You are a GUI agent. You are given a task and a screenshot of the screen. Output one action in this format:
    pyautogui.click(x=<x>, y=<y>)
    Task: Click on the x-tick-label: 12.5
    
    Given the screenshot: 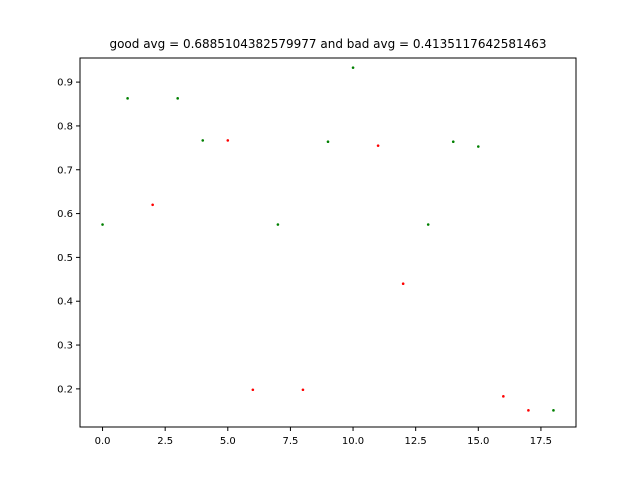 What is the action you would take?
    pyautogui.click(x=416, y=441)
    